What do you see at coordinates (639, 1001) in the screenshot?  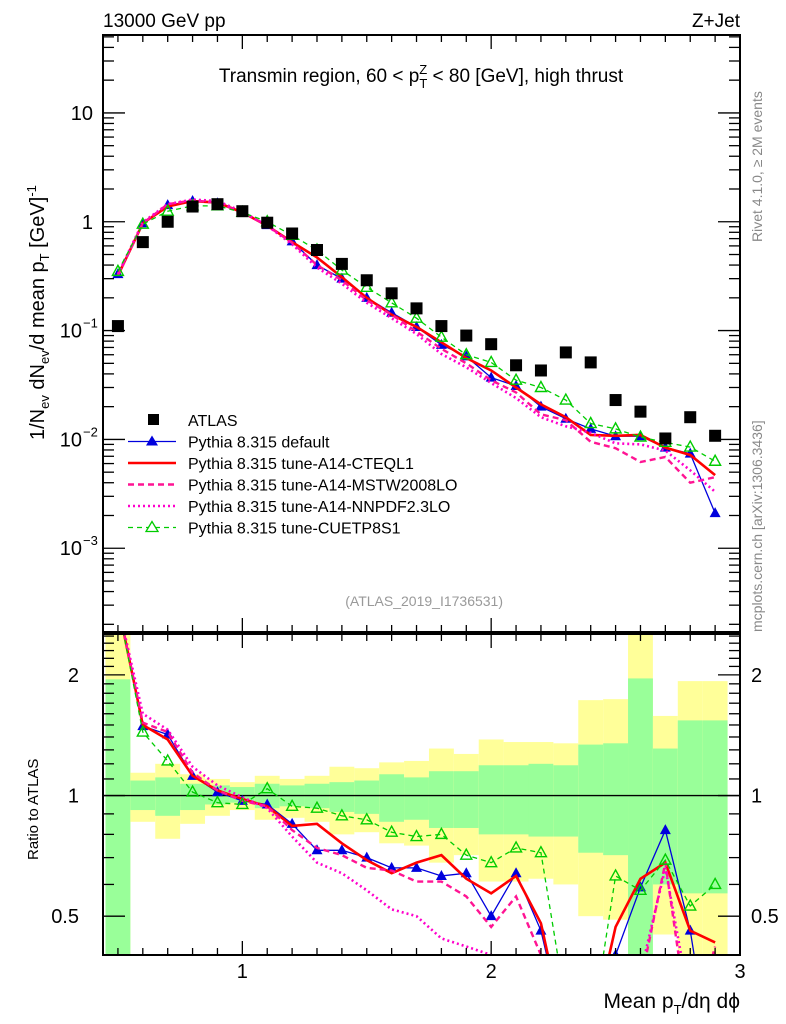 I see `xlabel-p1: Mean p` at bounding box center [639, 1001].